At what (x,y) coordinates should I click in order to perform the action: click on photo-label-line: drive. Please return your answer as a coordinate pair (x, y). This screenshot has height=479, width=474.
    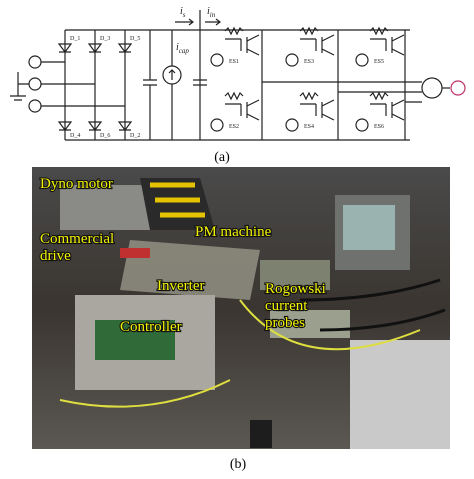
    Looking at the image, I should click on (55, 256).